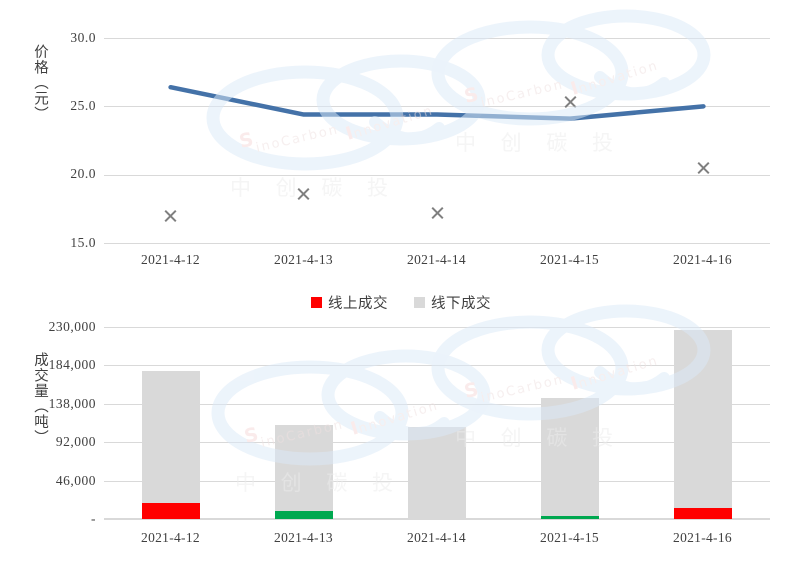 The width and height of the screenshot is (802, 564). Describe the element at coordinates (83, 242) in the screenshot. I see `price-ytick-3: 15.0` at that location.